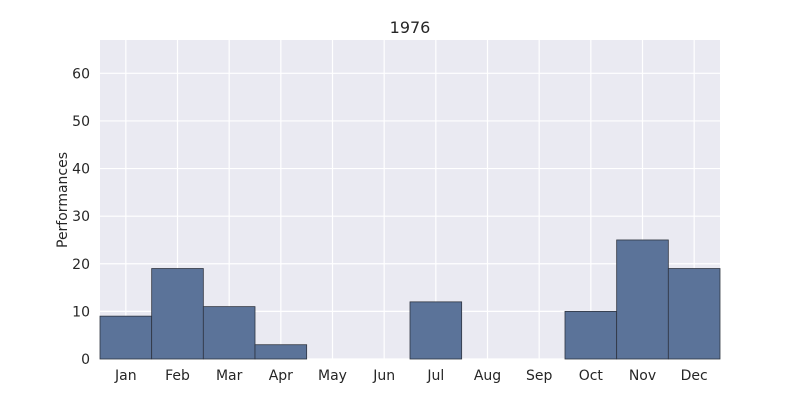  I want to click on bar-dec, so click(694, 314).